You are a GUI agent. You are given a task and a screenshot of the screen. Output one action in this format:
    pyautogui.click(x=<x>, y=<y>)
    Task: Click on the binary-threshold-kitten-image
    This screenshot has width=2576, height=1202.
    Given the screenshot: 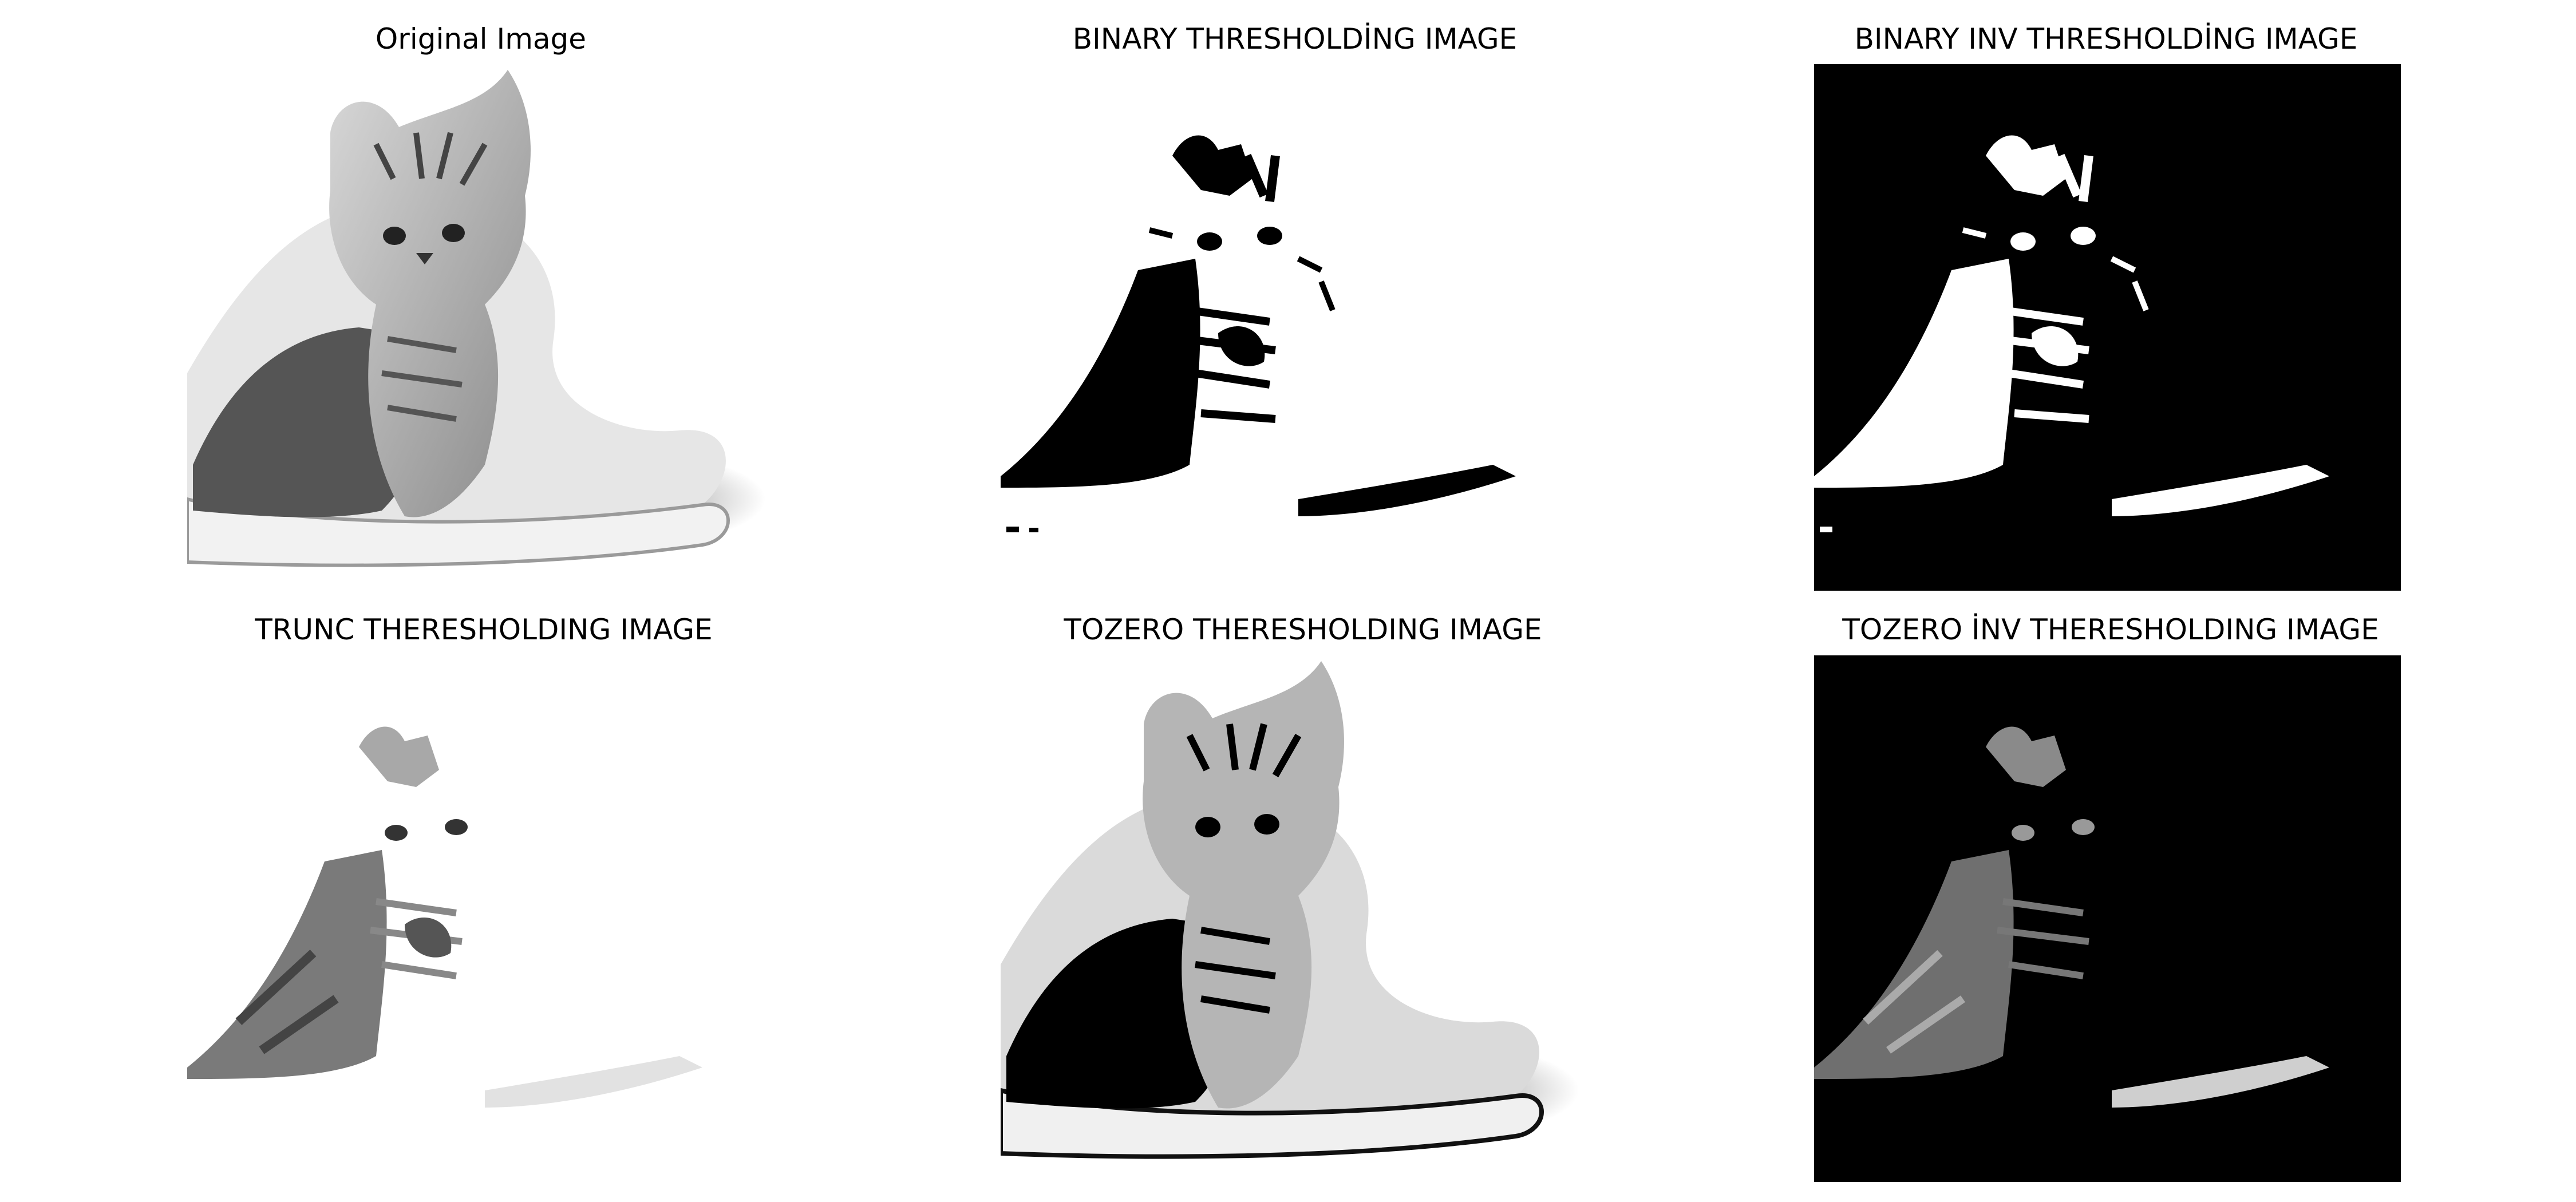 What is the action you would take?
    pyautogui.click(x=1294, y=328)
    